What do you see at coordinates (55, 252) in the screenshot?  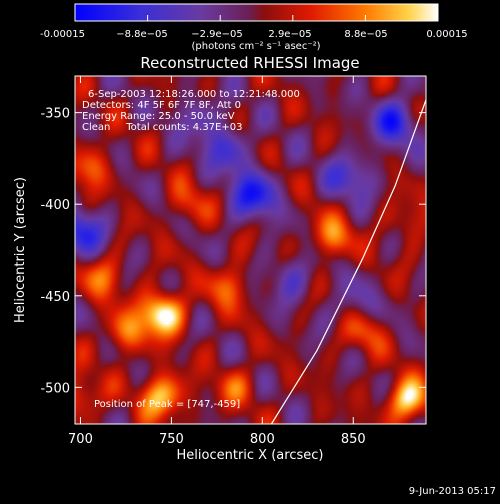 I see `y-axis-tick-labels: -350 -400 -450 -500` at bounding box center [55, 252].